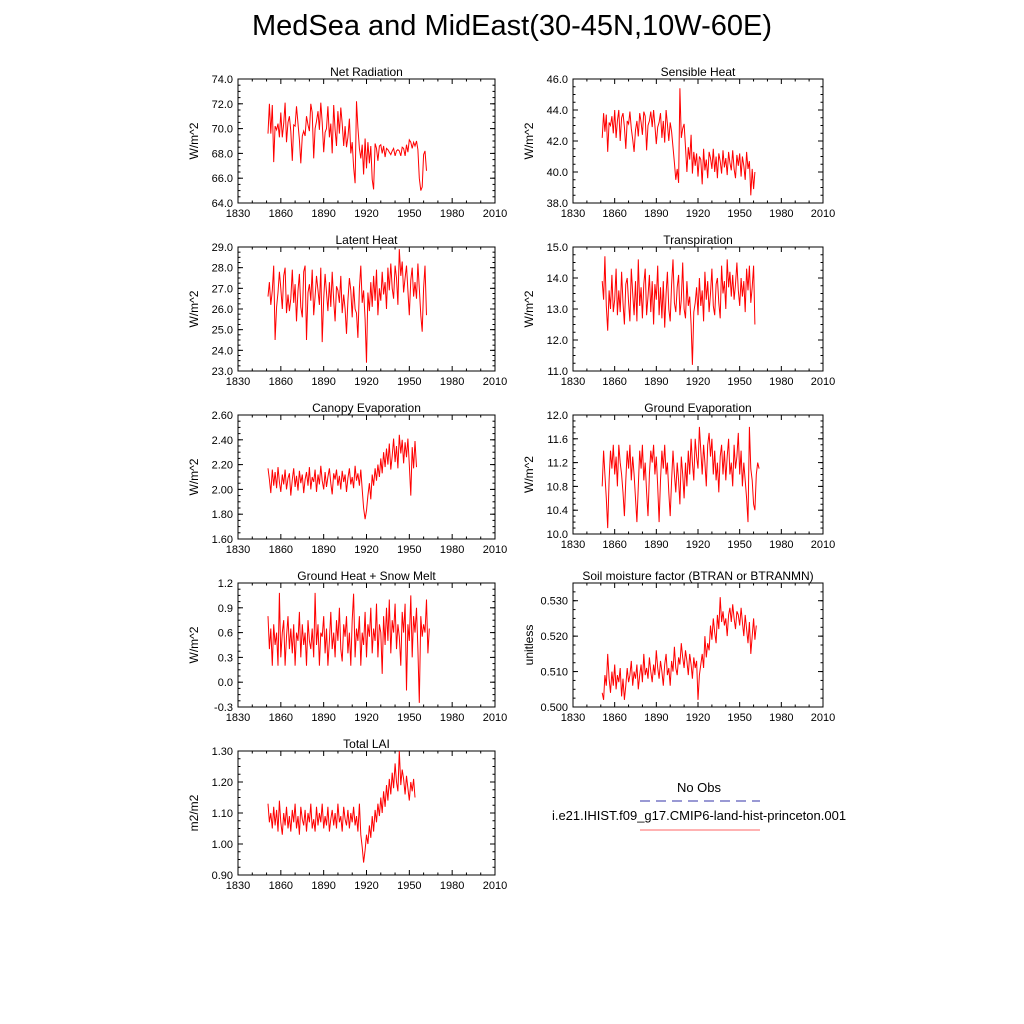 The width and height of the screenshot is (1024, 1024). What do you see at coordinates (557, 80) in the screenshot?
I see `y-tick-label: 46.0` at bounding box center [557, 80].